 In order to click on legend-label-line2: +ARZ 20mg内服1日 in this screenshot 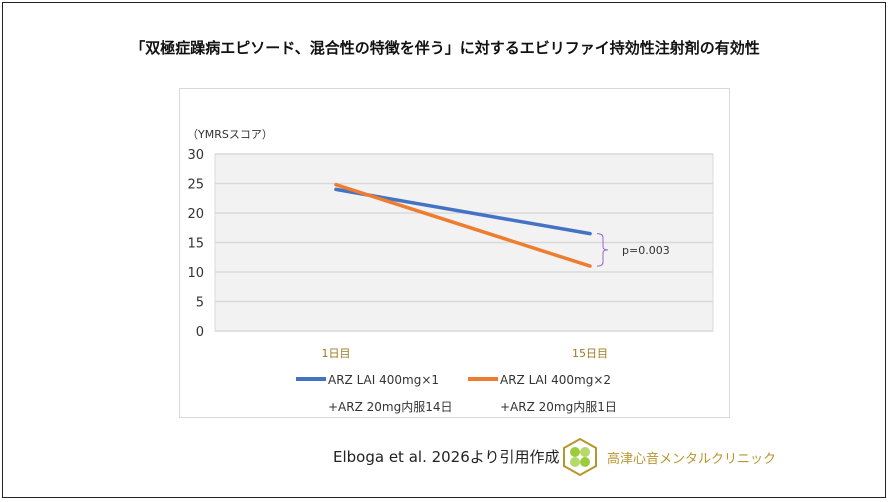, I will do `click(558, 407)`.